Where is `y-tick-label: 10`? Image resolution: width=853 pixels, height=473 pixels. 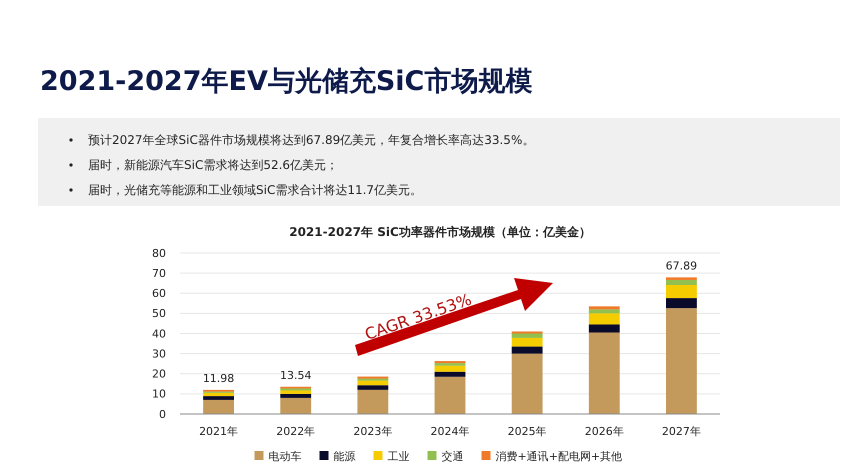
y-tick-label: 10 is located at coordinates (159, 394).